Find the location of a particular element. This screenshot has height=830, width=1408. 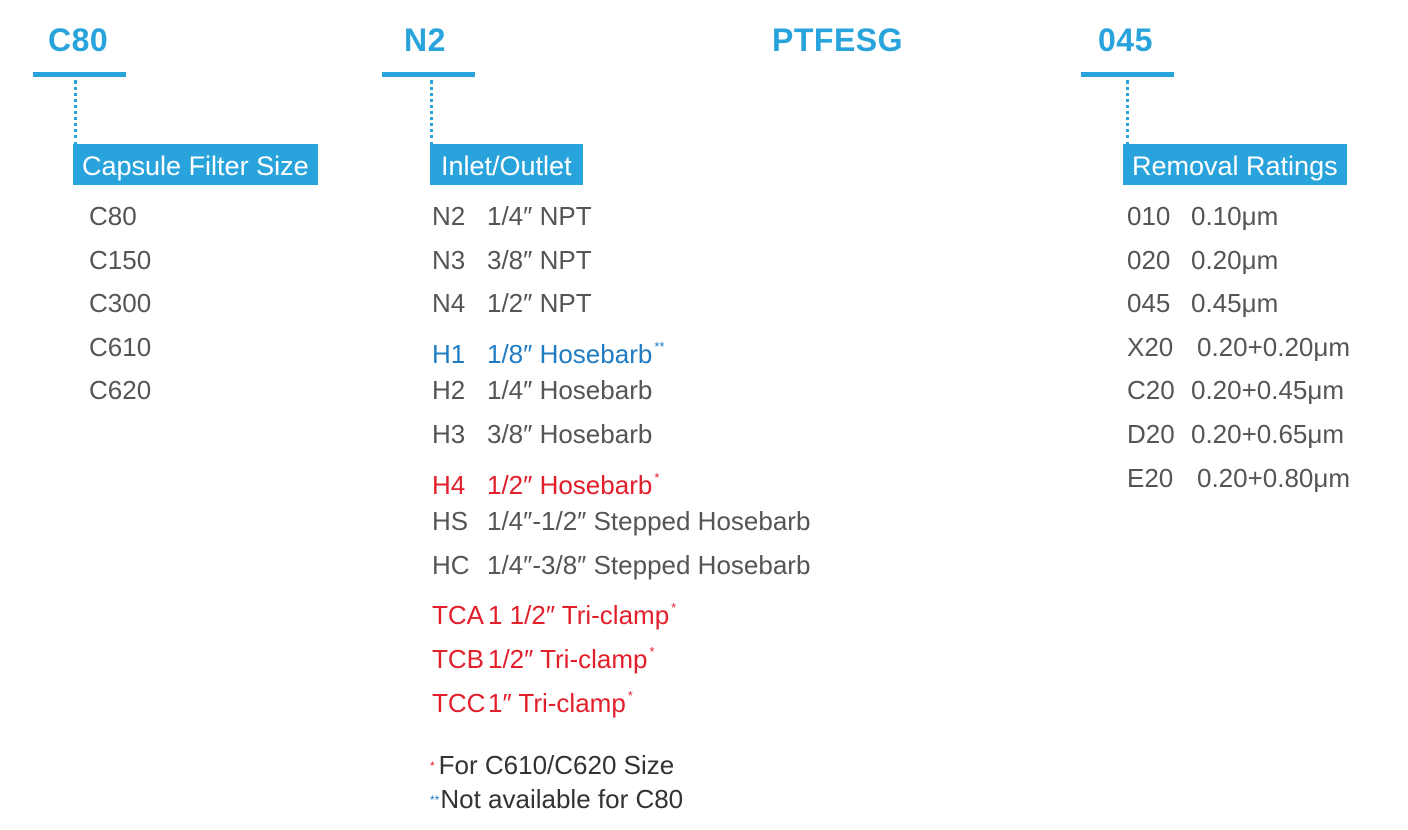

connection-desc: 1/4″ NPT is located at coordinates (539, 216).